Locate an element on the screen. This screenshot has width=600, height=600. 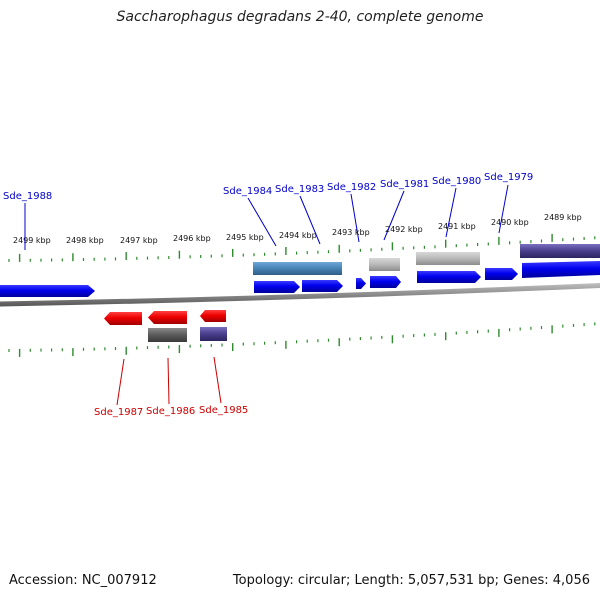
gene-label: Sde_1984 is located at coordinates (247, 191).